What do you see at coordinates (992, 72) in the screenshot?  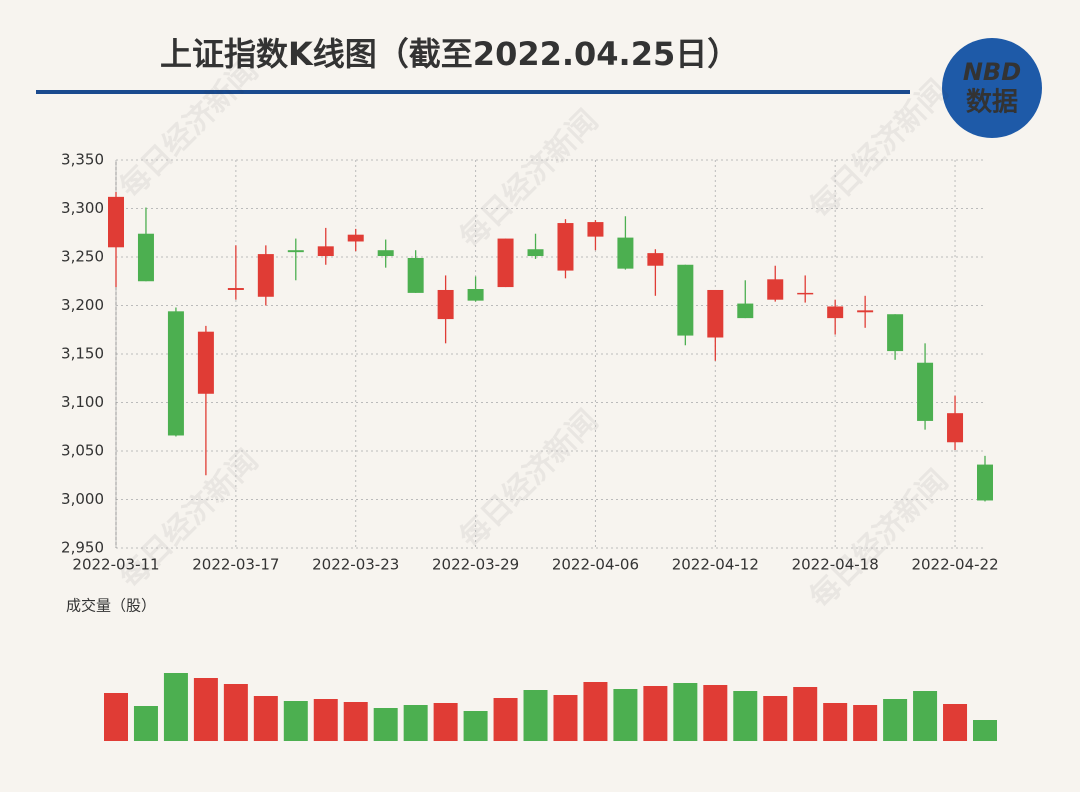 I see `logo-top: NBD` at bounding box center [992, 72].